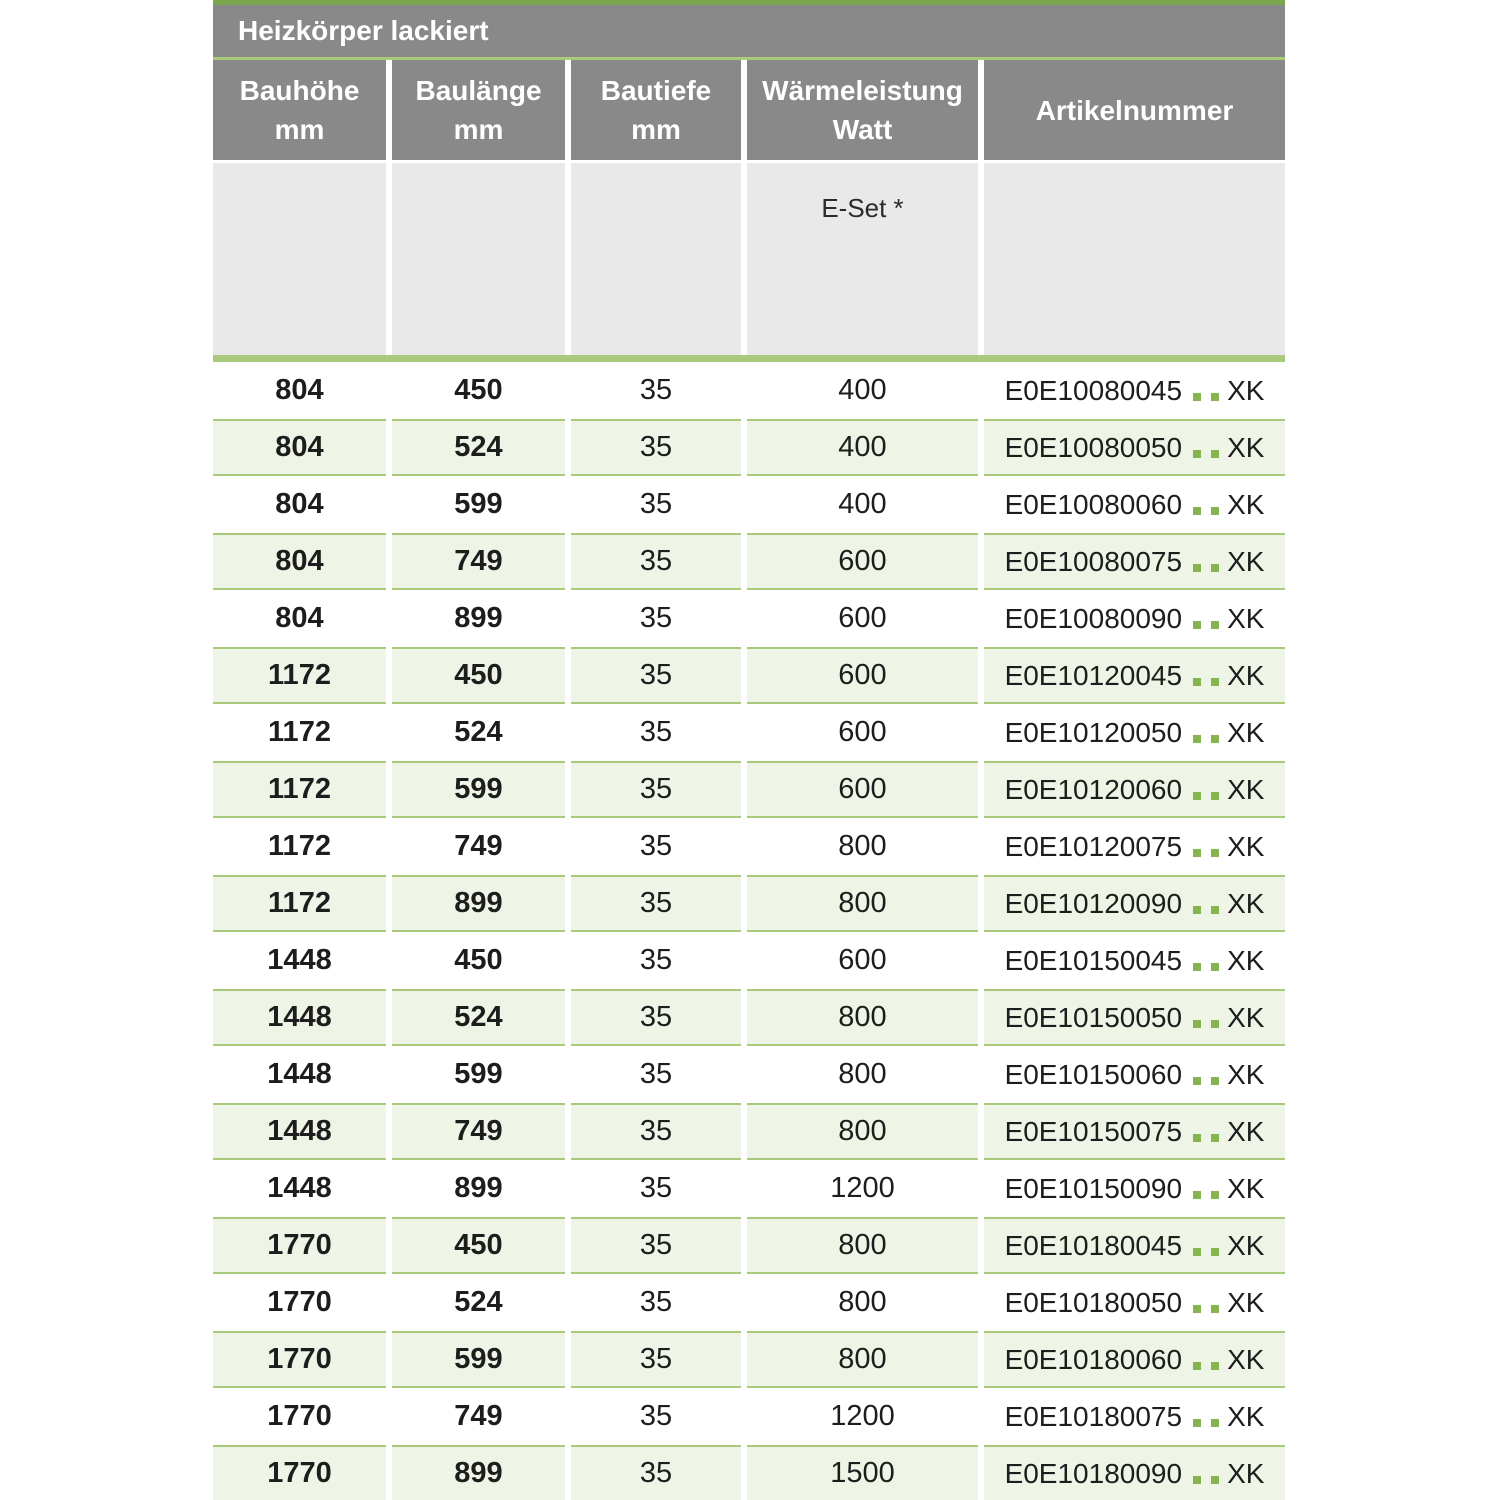 This screenshot has width=1500, height=1500. What do you see at coordinates (1134, 846) in the screenshot?
I see `cell-artikelnummer: E0E10120075 XK` at bounding box center [1134, 846].